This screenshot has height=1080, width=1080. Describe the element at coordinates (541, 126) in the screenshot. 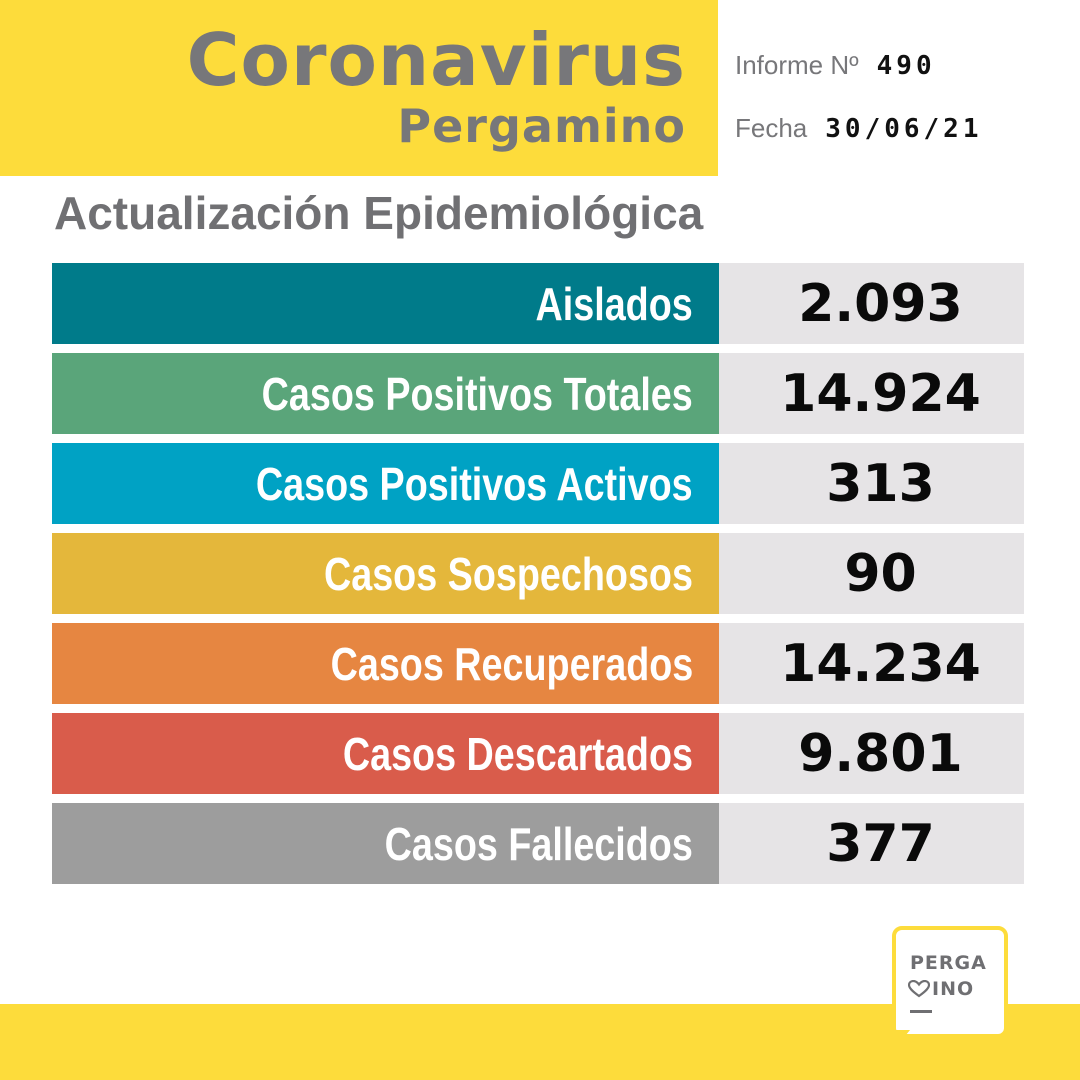

I see `page-subtitle: Pergamino` at that location.